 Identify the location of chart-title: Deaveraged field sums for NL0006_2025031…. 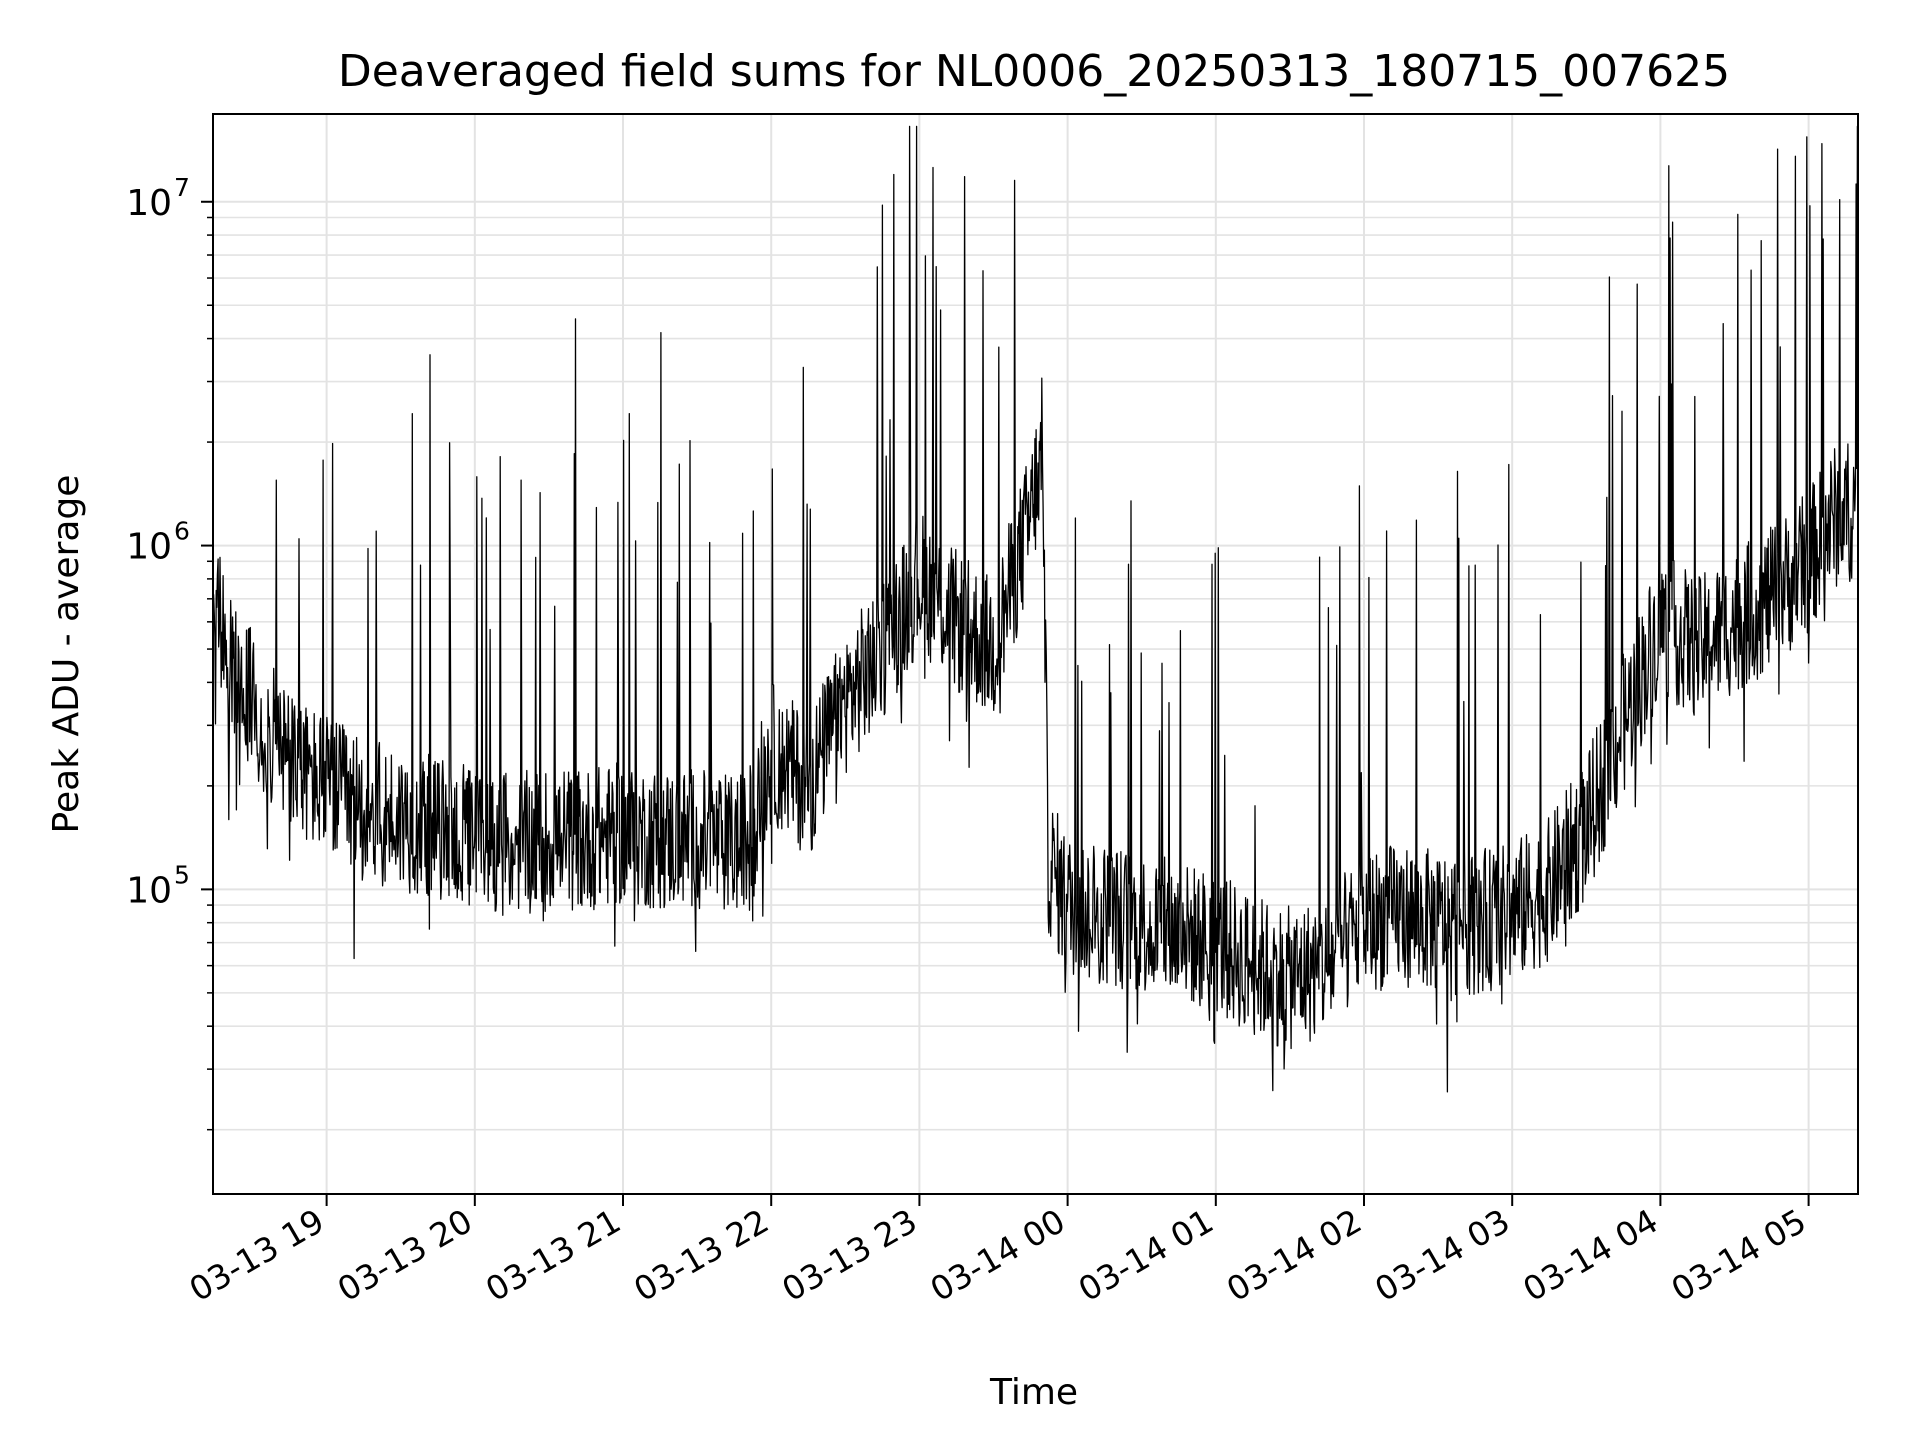
(1034, 71).